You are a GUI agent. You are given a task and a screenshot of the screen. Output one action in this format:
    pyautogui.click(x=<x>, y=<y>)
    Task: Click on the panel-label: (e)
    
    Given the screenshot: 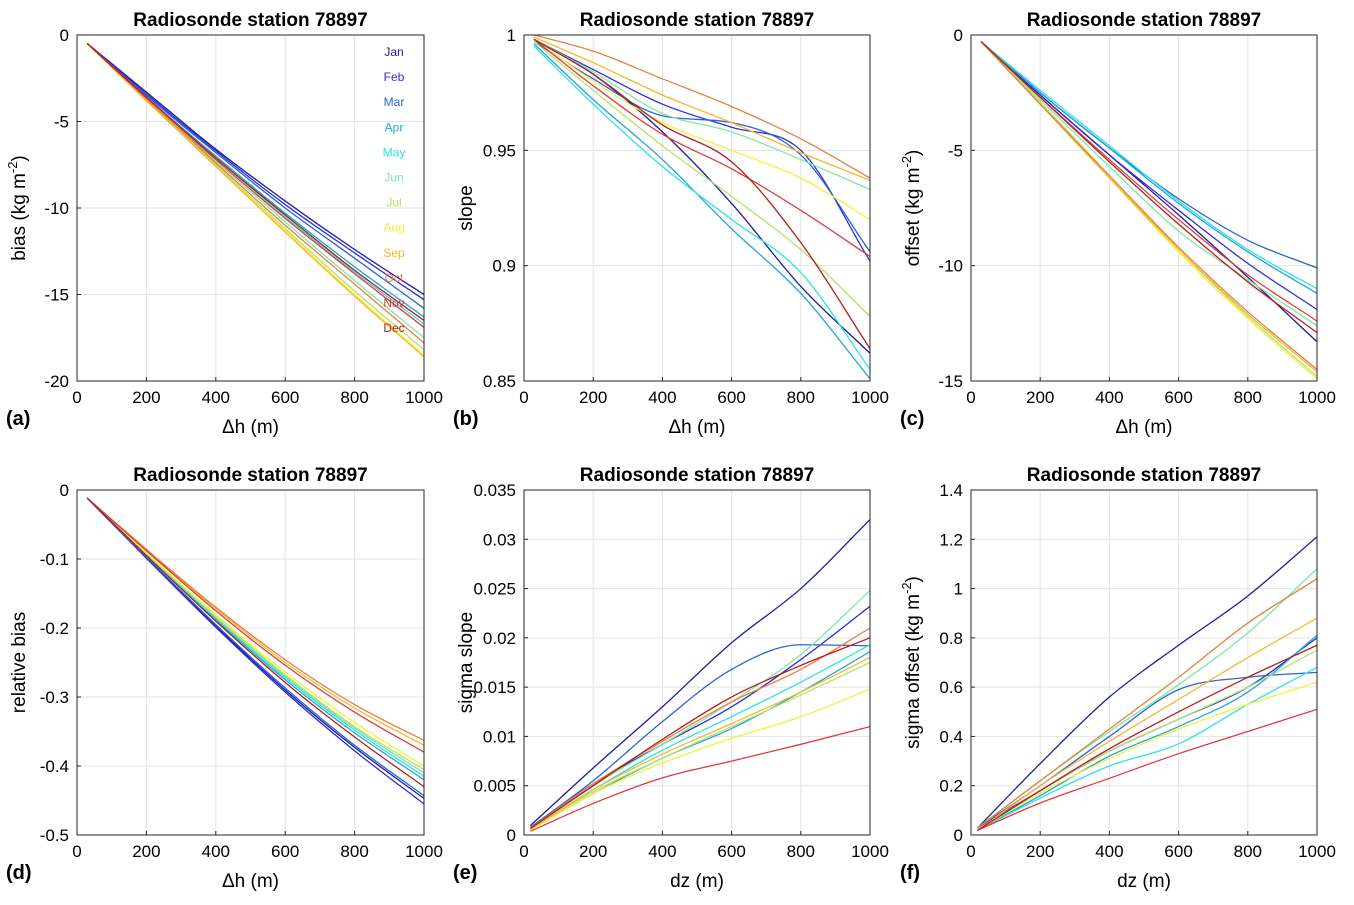 What is the action you would take?
    pyautogui.click(x=465, y=873)
    